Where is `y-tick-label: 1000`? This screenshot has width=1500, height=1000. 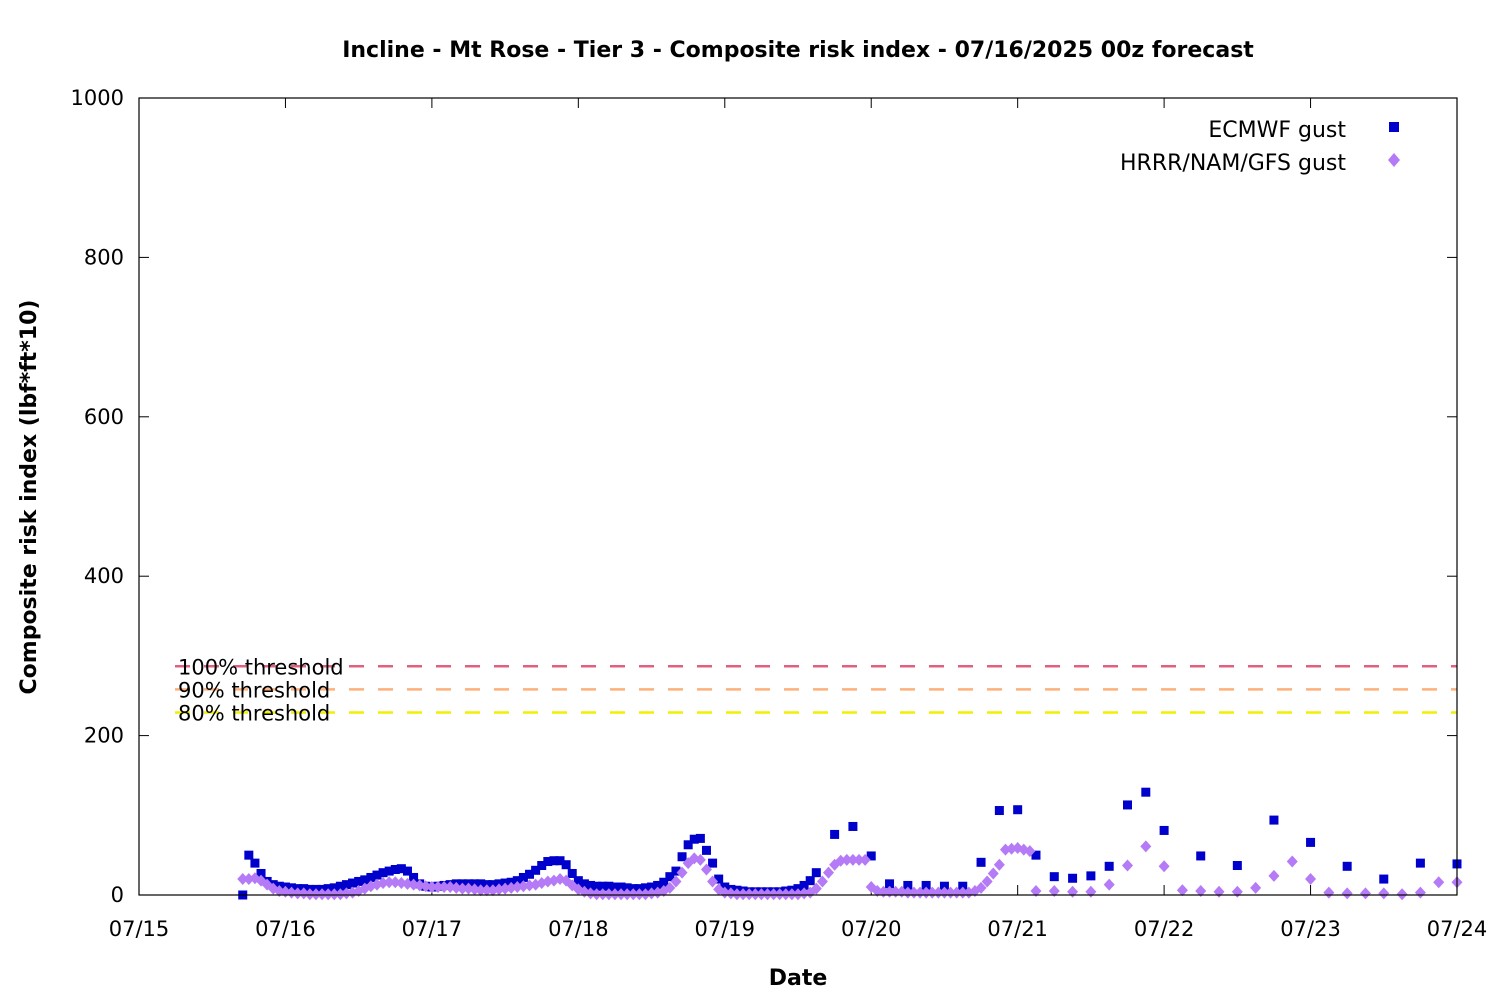
y-tick-label: 1000 is located at coordinates (97, 98).